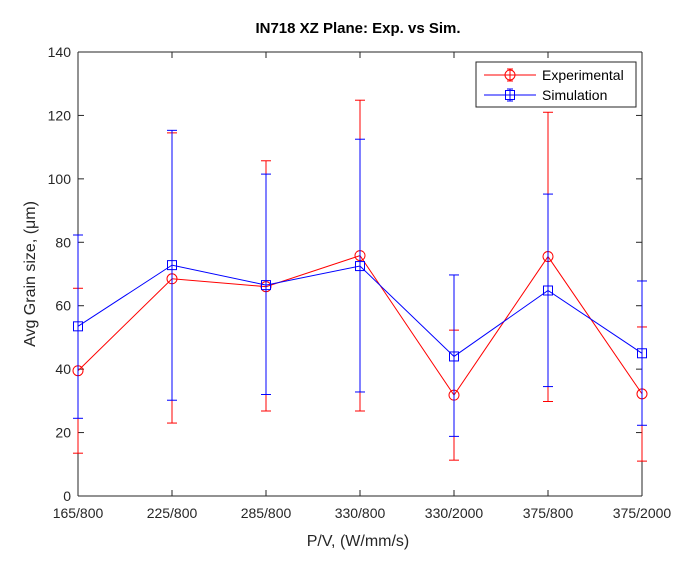 The height and width of the screenshot is (564, 689). Describe the element at coordinates (63, 306) in the screenshot. I see `y-tick-label: 60` at that location.